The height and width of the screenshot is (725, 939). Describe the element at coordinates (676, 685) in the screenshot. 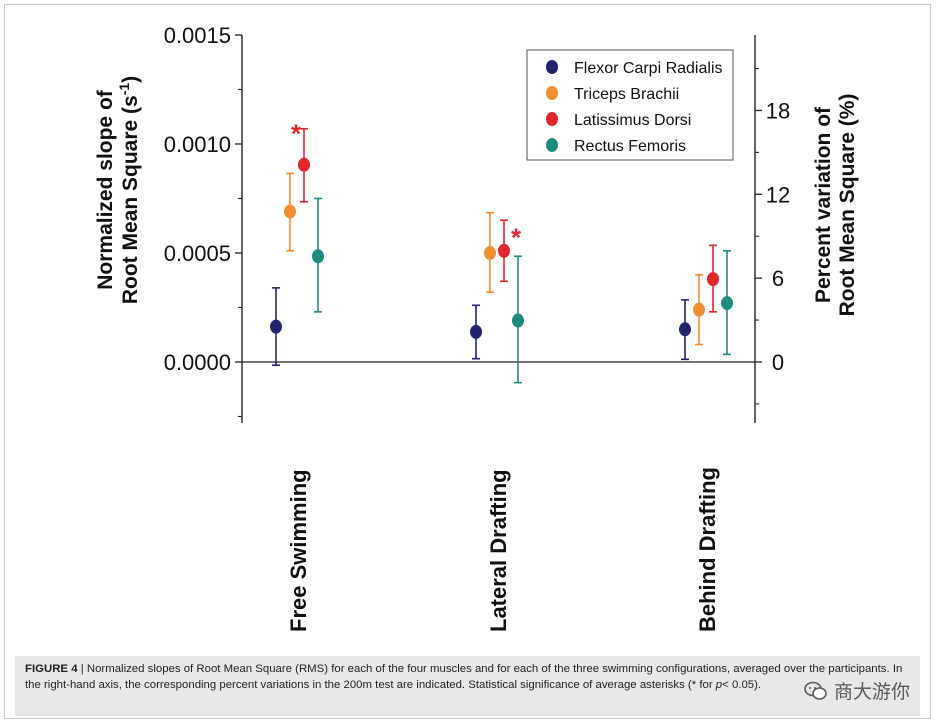

I see `caption-text-2: asterisks (* for` at that location.